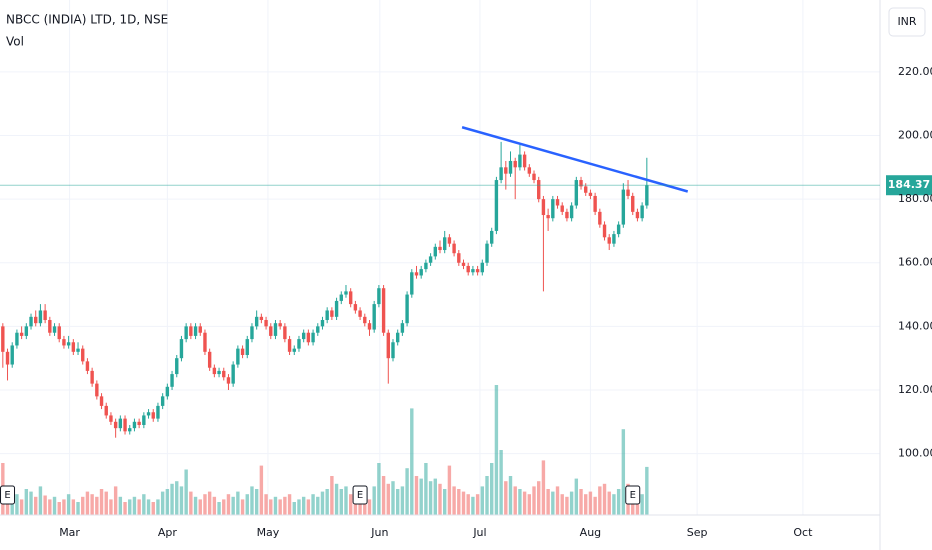  What do you see at coordinates (915, 262) in the screenshot?
I see `y-tick-label: 160.00` at bounding box center [915, 262].